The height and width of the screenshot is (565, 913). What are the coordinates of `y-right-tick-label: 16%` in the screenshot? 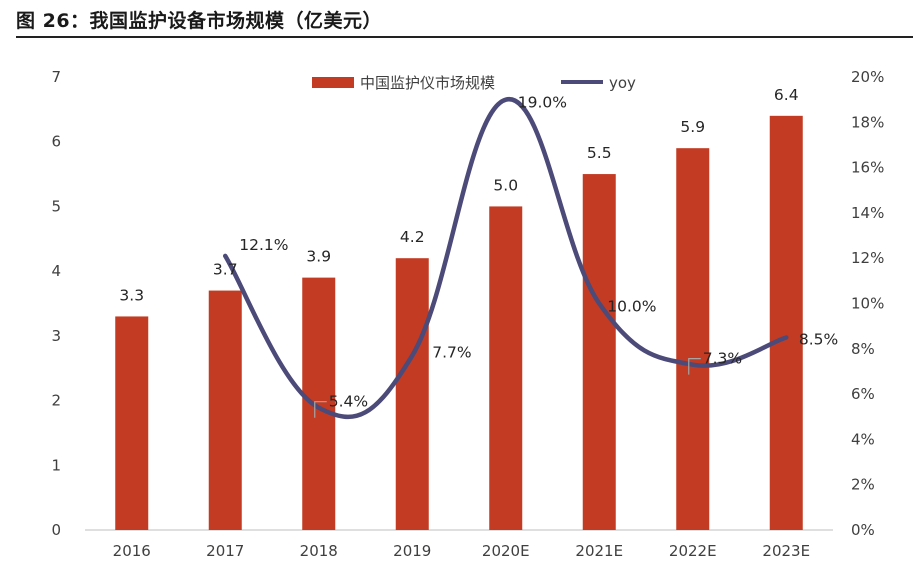 It's located at (867, 168).